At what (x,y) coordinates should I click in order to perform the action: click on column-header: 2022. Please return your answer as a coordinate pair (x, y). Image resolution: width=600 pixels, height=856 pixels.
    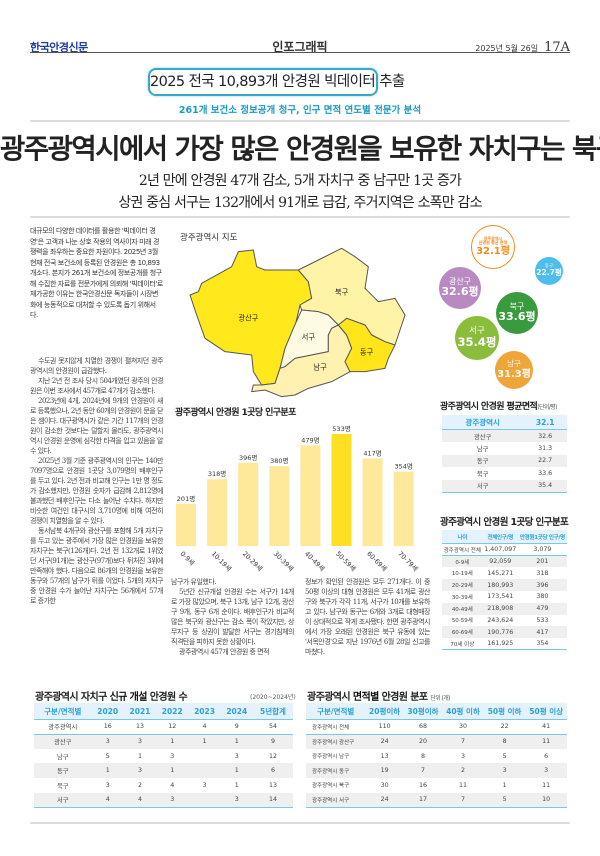
    Looking at the image, I should click on (172, 711).